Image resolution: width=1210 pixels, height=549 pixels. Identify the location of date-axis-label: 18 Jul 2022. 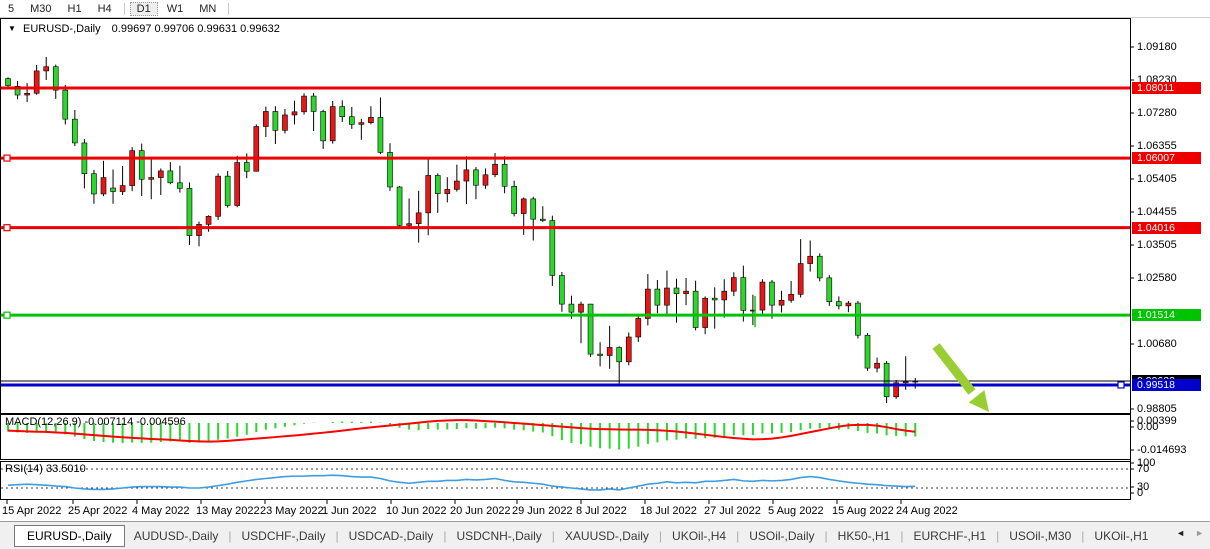
(668, 511).